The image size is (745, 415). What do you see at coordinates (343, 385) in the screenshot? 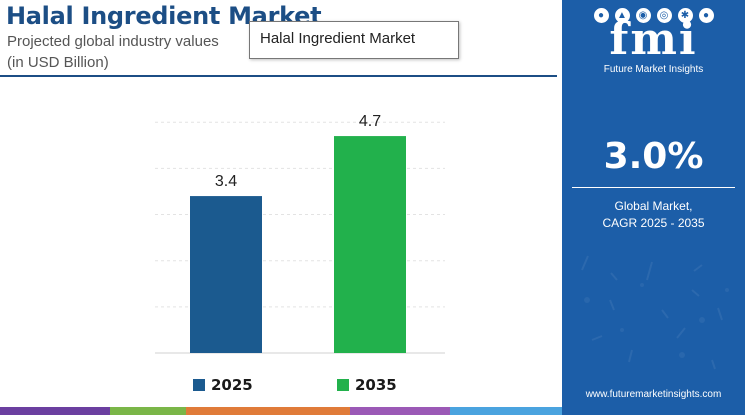
I see `legend-swatch-2035` at bounding box center [343, 385].